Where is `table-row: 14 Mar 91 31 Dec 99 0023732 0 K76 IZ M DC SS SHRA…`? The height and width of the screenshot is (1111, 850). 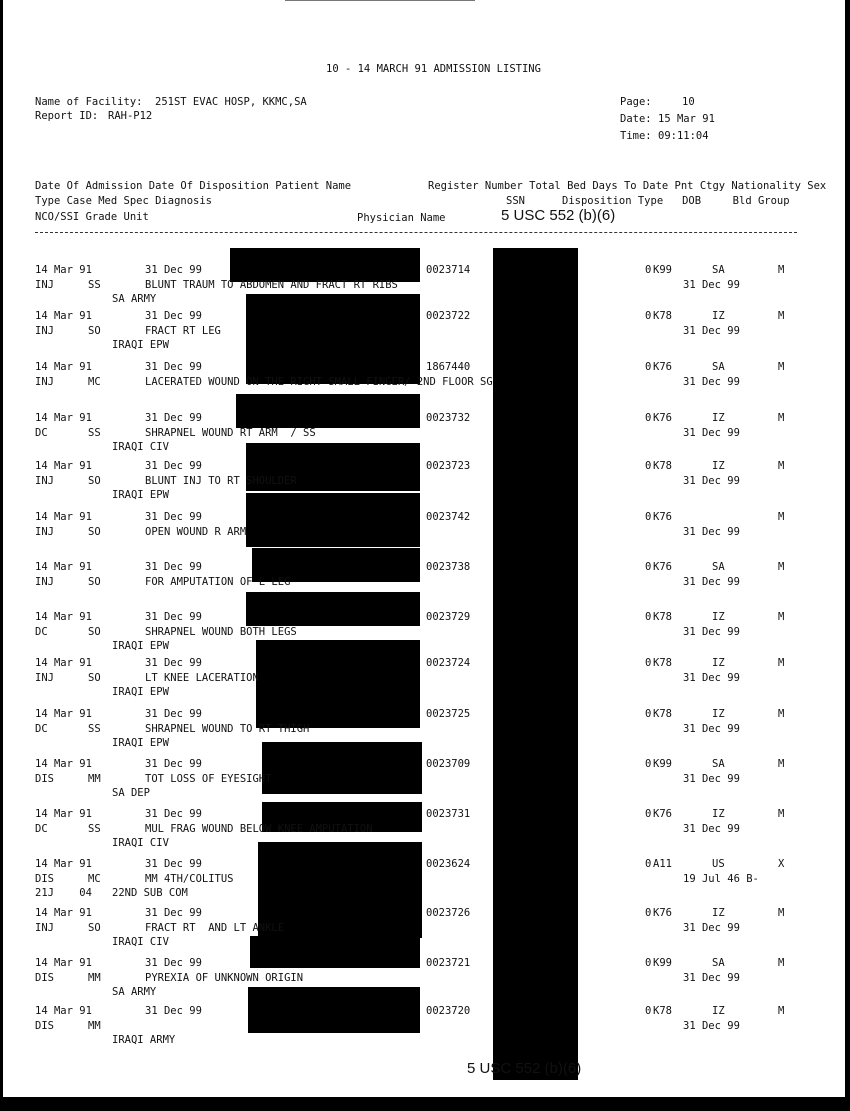
table-row: 14 Mar 91 31 Dec 99 0023732 0 K76 IZ M DC SS SHRA… is located at coordinates (425, 437).